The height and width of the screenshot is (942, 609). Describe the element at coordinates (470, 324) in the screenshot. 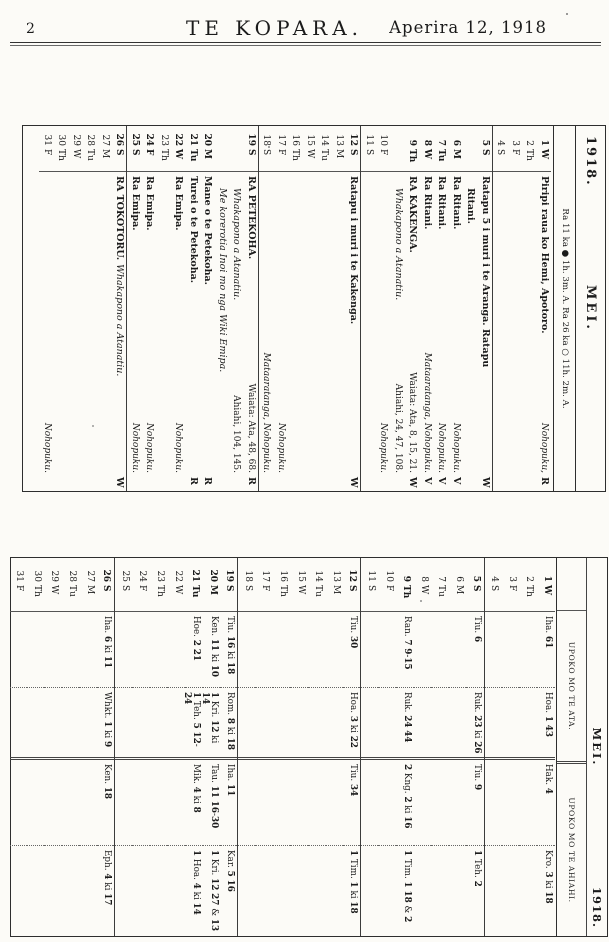

I see `entry-line: Ritani.` at that location.